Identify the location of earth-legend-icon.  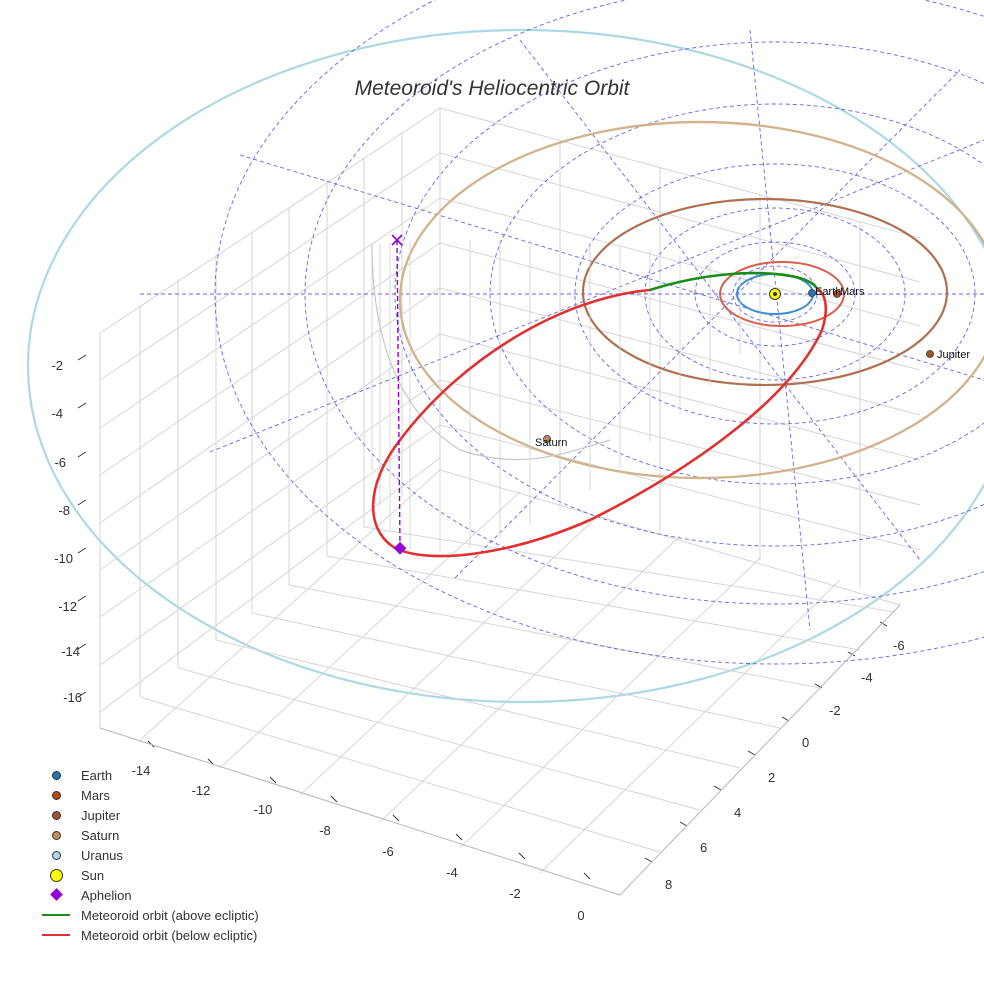
(56, 775).